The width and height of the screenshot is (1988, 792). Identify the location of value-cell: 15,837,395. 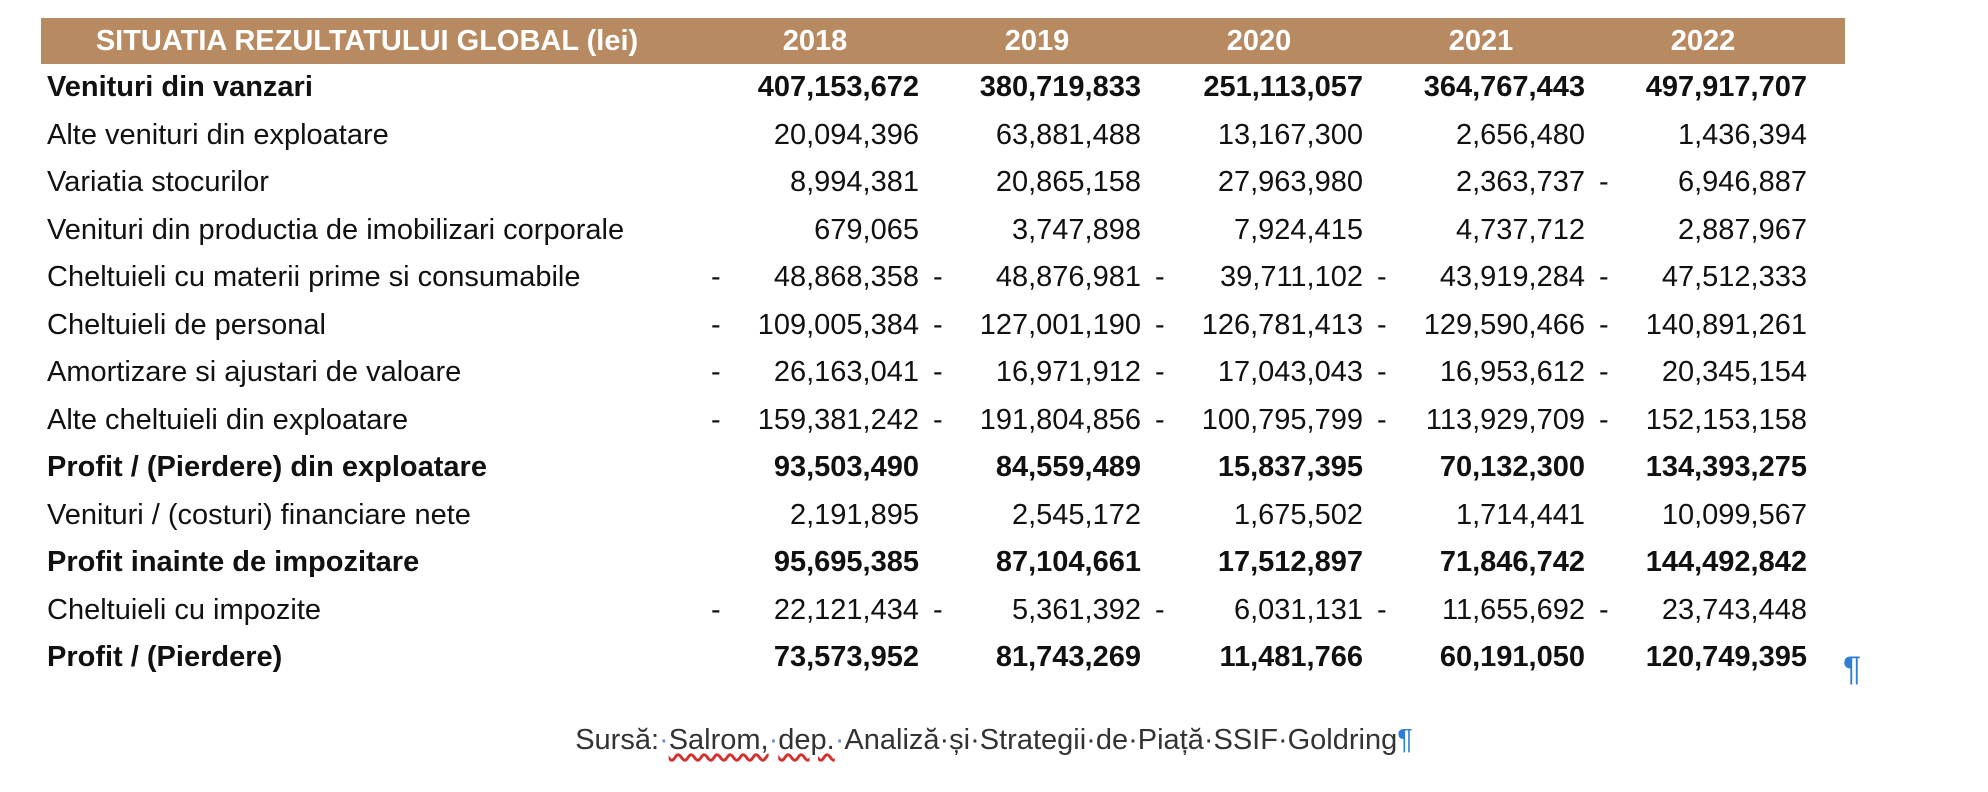
(1256, 467).